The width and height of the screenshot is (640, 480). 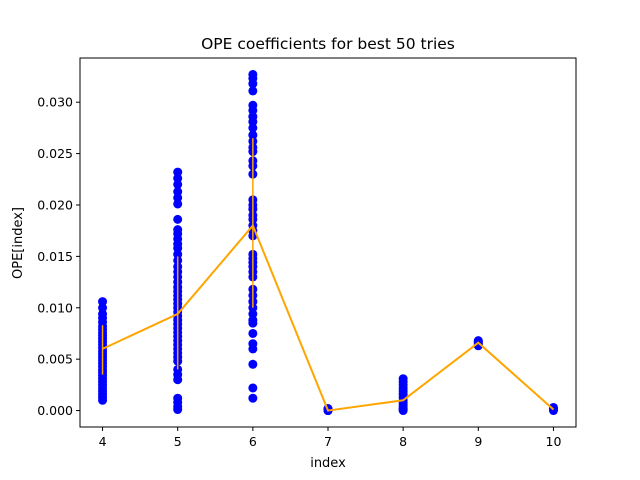 What do you see at coordinates (328, 44) in the screenshot?
I see `chart-title: OPE coefficients for best 50 tries` at bounding box center [328, 44].